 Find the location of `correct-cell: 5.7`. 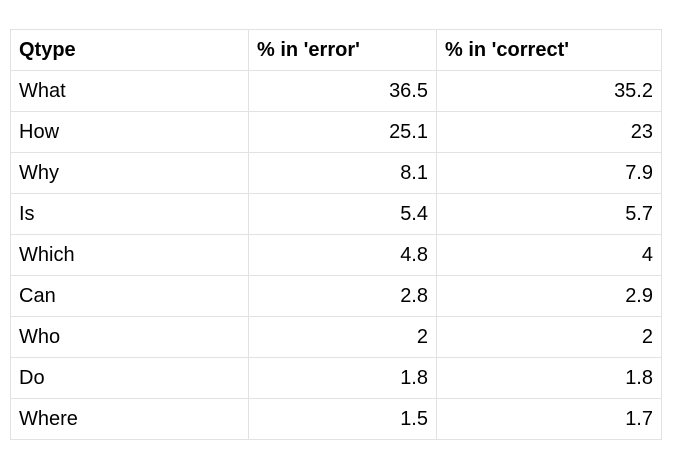

correct-cell: 5.7 is located at coordinates (549, 214).